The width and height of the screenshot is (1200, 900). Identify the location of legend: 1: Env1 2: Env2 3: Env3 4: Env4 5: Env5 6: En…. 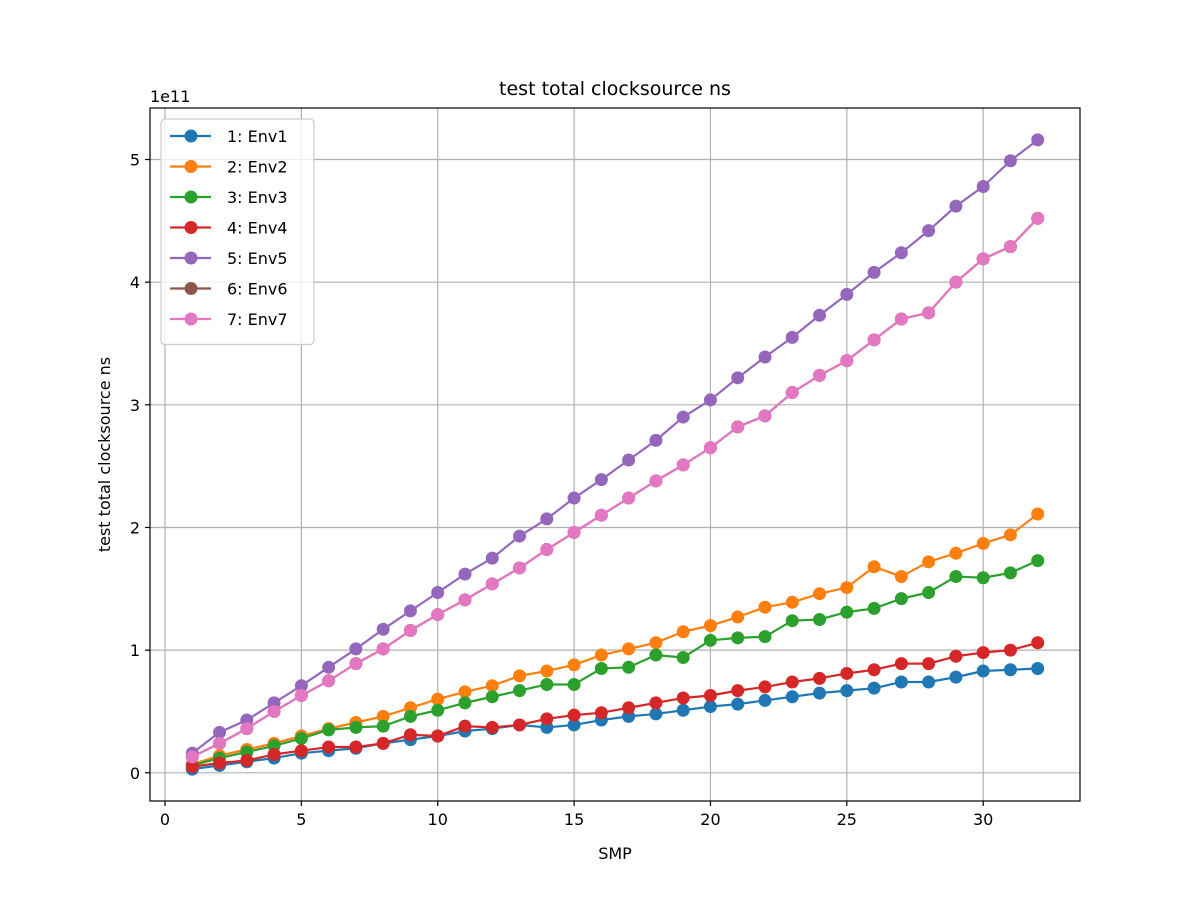
(237, 232).